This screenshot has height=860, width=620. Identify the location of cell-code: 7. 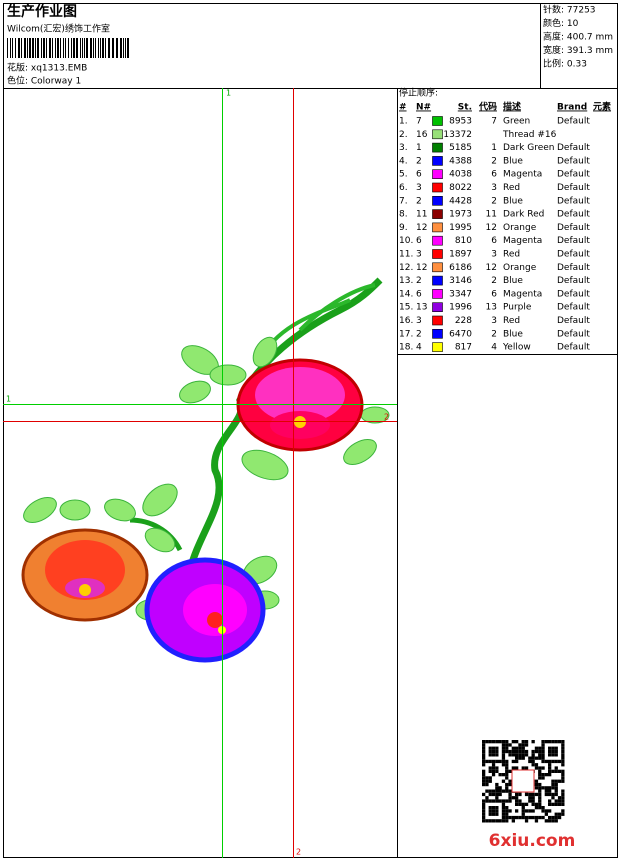
(494, 122).